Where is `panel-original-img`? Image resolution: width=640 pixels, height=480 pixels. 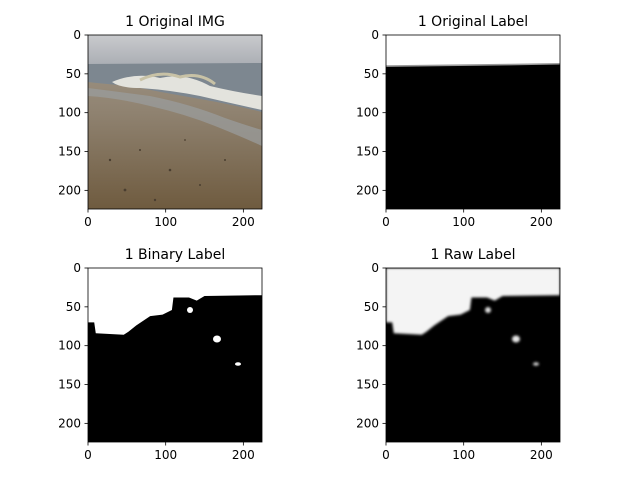 panel-original-img is located at coordinates (175, 122).